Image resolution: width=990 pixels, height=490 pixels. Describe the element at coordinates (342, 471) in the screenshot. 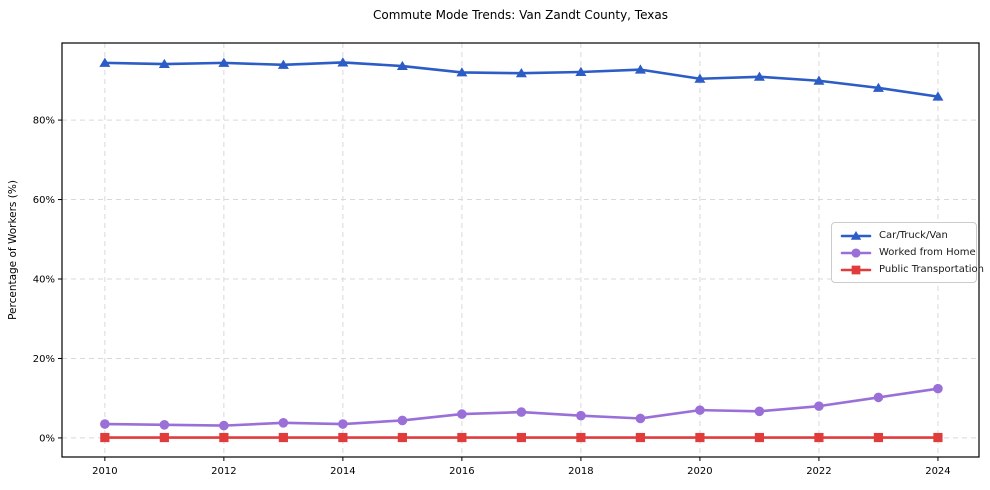

I see `svg-text: 2014` at that location.